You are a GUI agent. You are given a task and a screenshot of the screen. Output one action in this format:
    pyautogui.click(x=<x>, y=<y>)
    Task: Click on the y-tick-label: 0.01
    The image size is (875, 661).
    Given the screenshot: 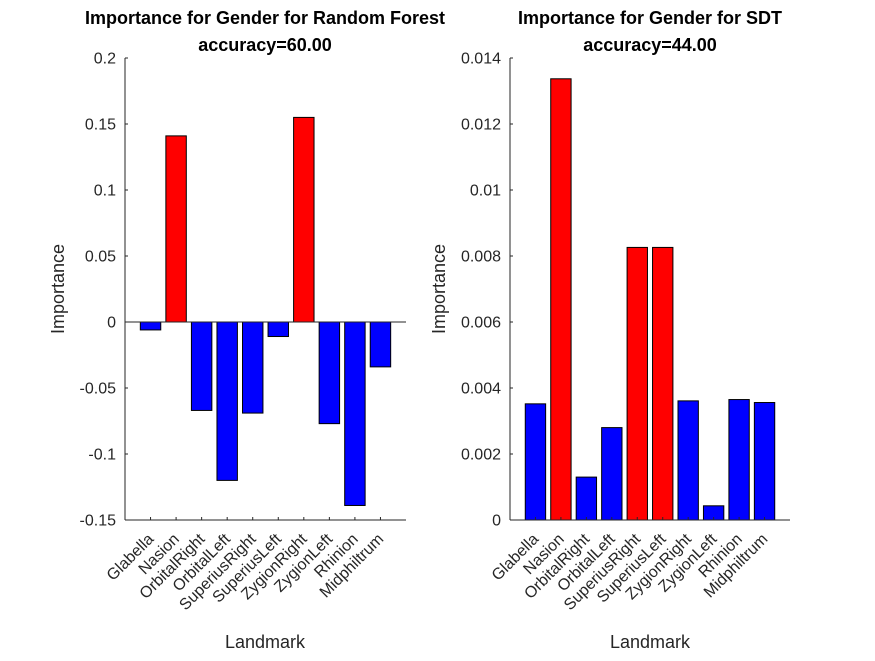 What is the action you would take?
    pyautogui.click(x=485, y=191)
    